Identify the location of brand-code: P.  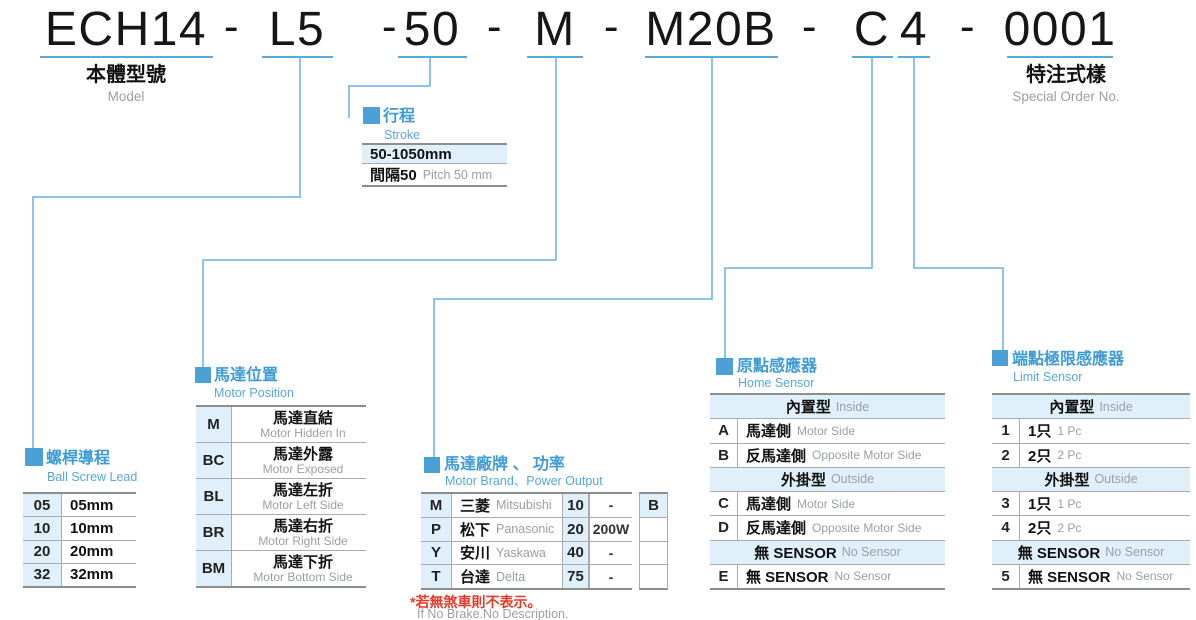
(436, 529).